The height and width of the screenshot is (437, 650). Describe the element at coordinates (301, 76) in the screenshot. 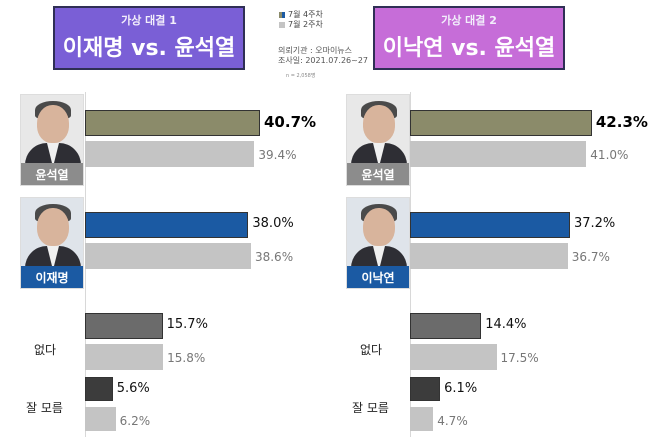

I see `sample-size: n = 2,058명` at that location.